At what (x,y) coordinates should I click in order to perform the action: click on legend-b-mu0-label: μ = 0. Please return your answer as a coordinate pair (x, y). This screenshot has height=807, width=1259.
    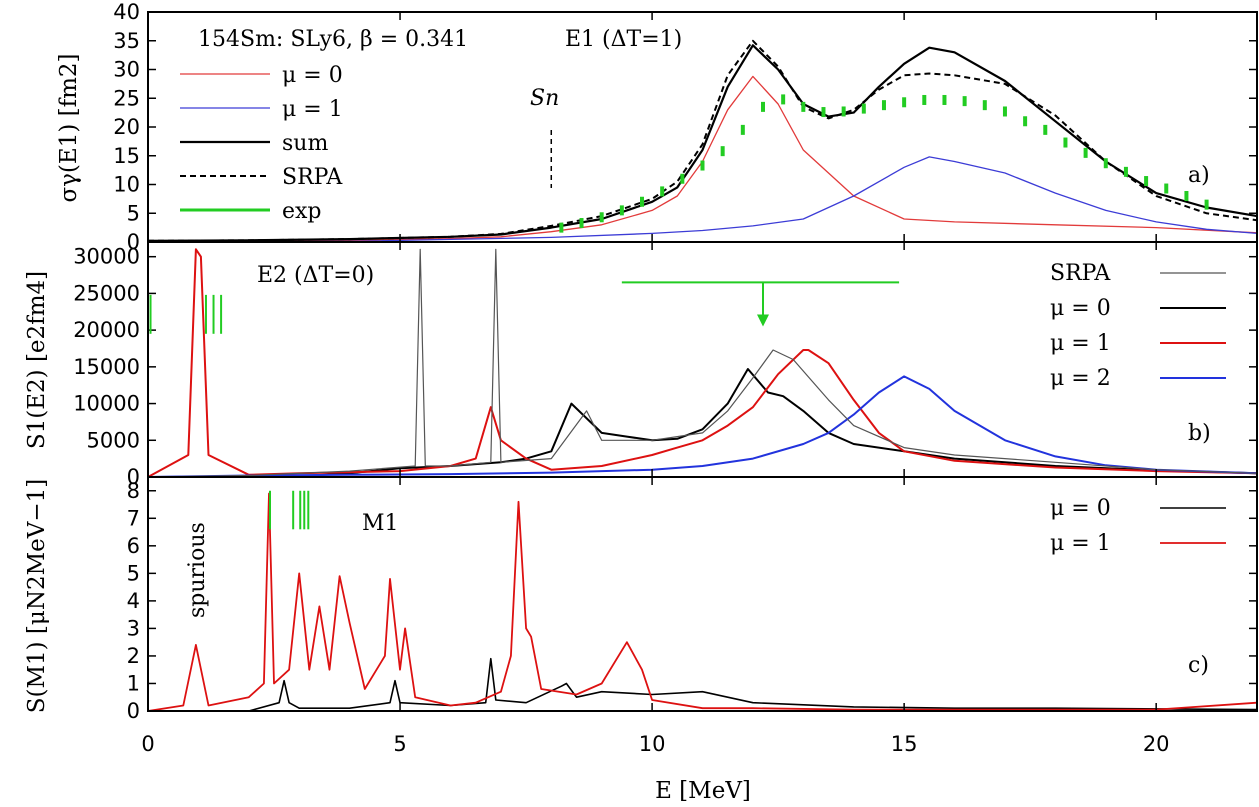
    Looking at the image, I should click on (1080, 308).